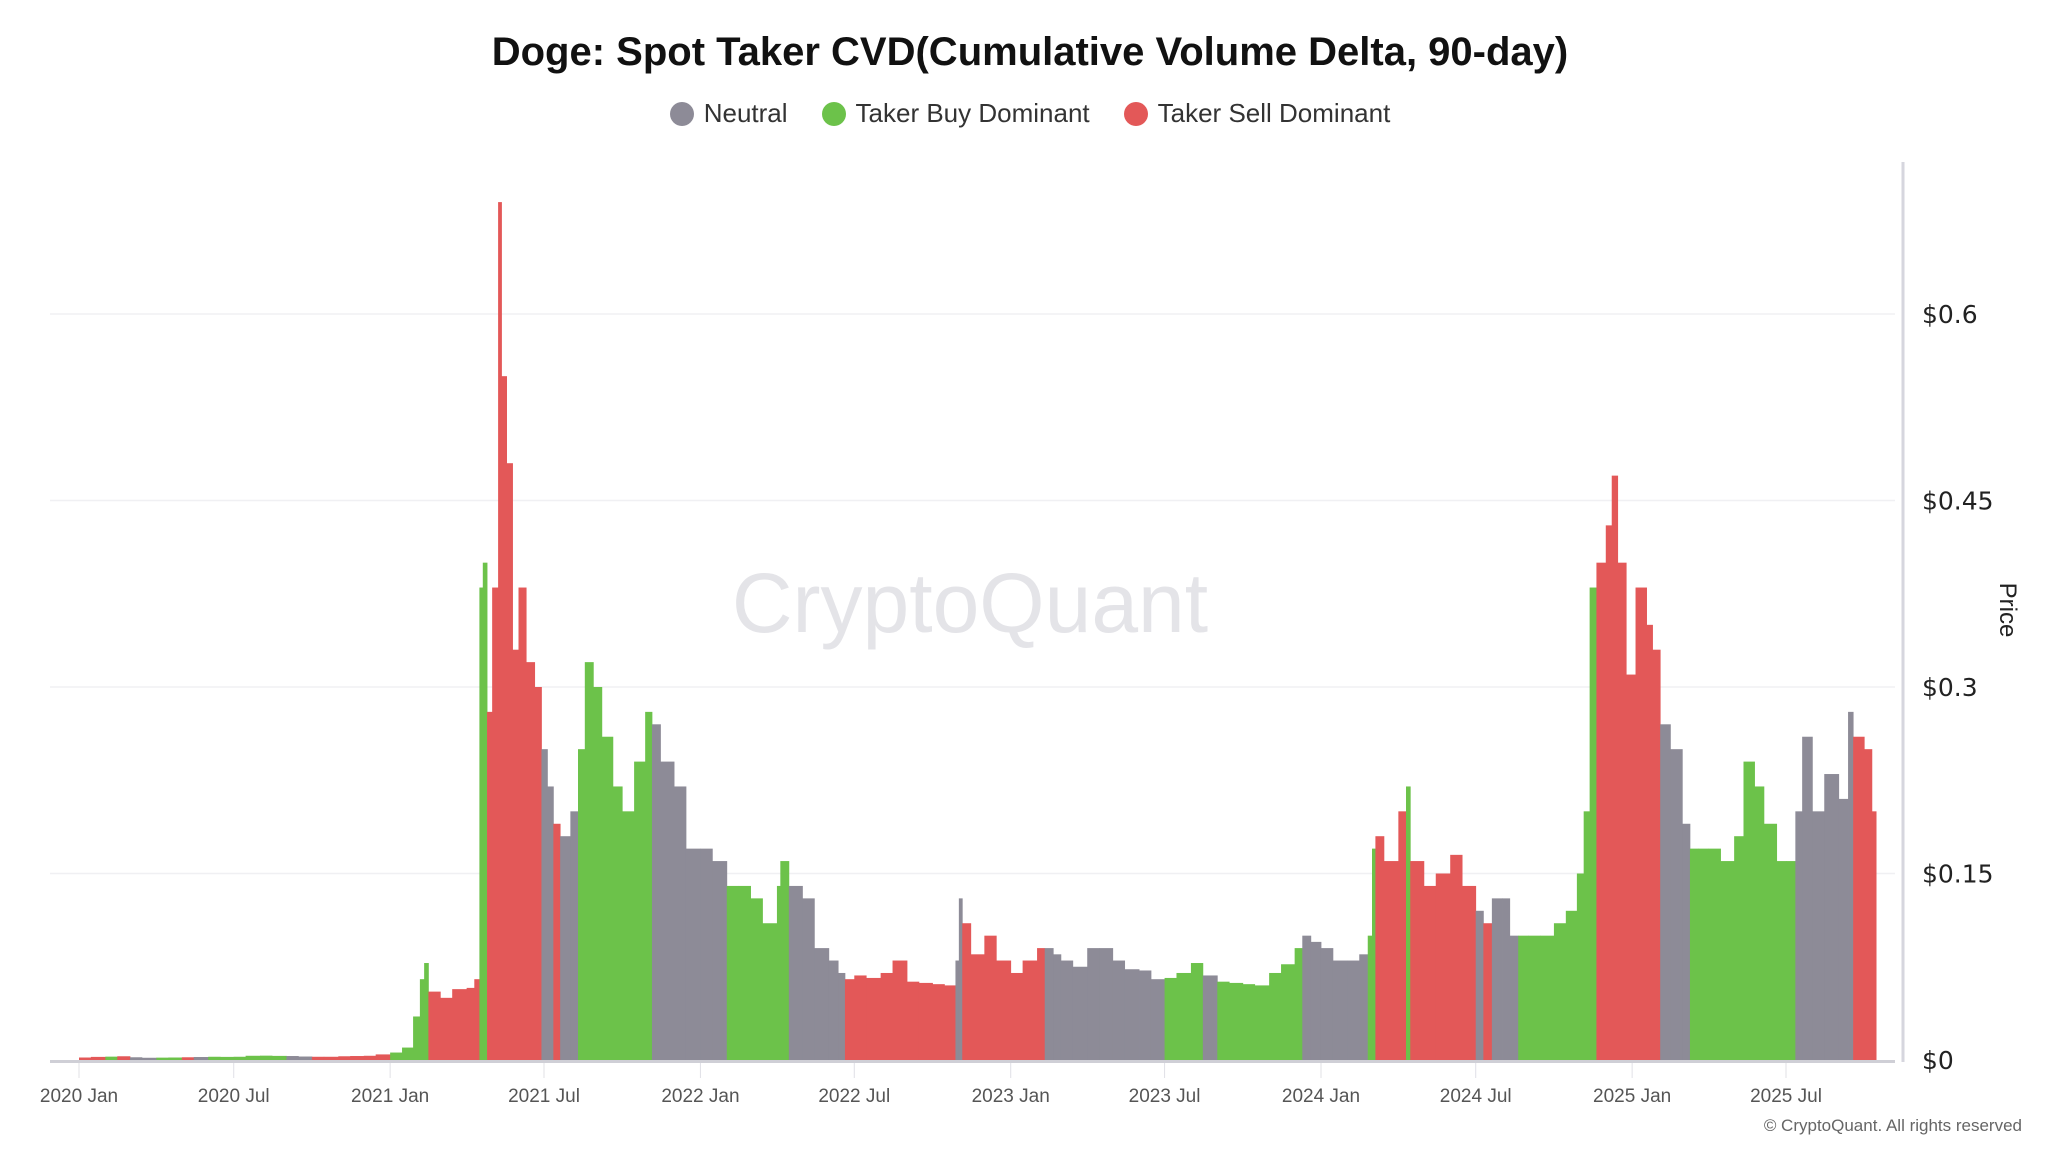 This screenshot has width=2048, height=1152. Describe the element at coordinates (1256, 113) in the screenshot. I see `legend-item-sell: Taker Sell Dominant` at that location.